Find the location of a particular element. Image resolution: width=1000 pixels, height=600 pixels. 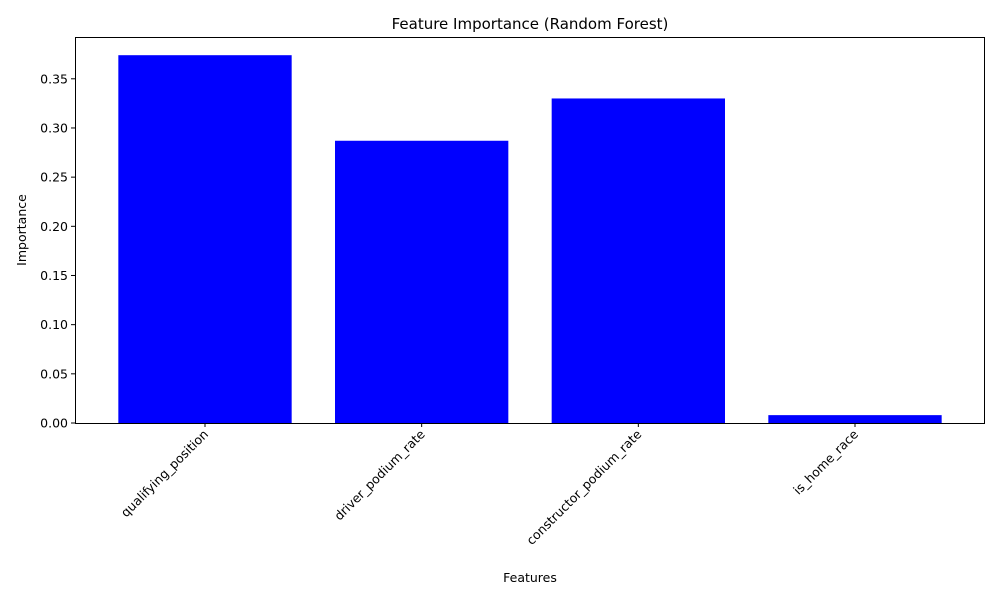

y-tick-label: 0.10 is located at coordinates (54, 324).